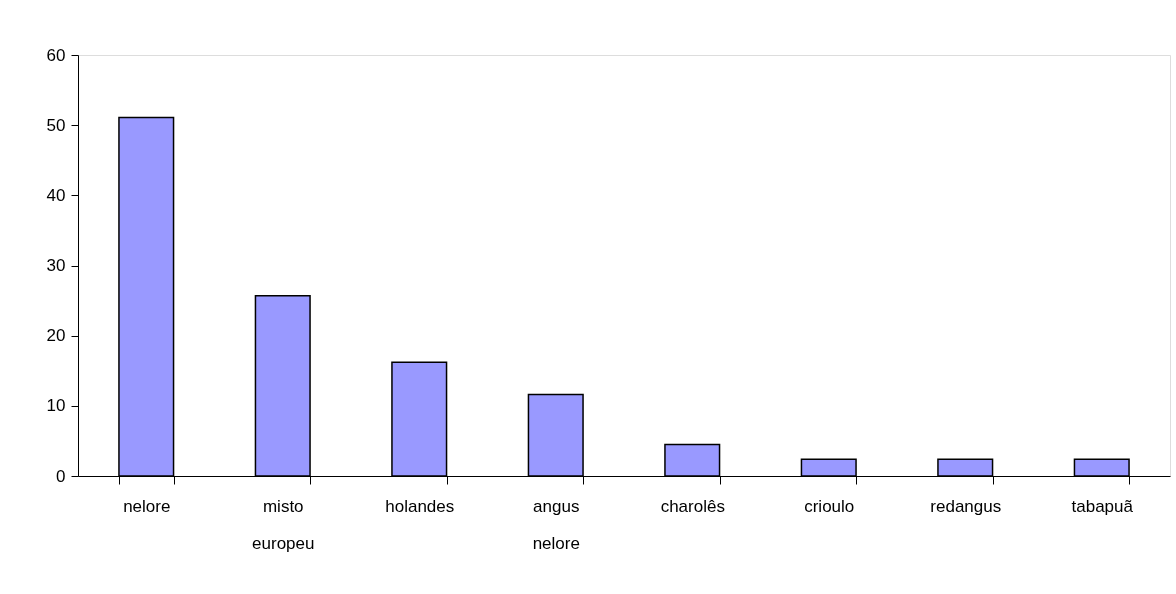 The image size is (1176, 594). I want to click on x-tick-label: tabapuã, so click(1102, 506).